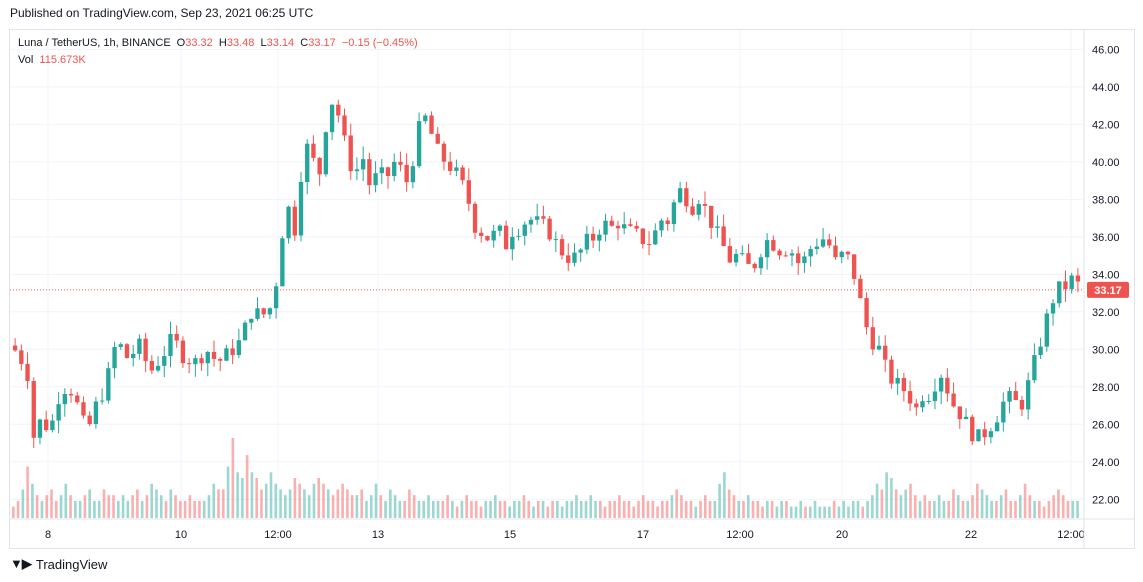 Image resolution: width=1143 pixels, height=582 pixels. What do you see at coordinates (1106, 163) in the screenshot?
I see `y-tick-label: 40.00` at bounding box center [1106, 163].